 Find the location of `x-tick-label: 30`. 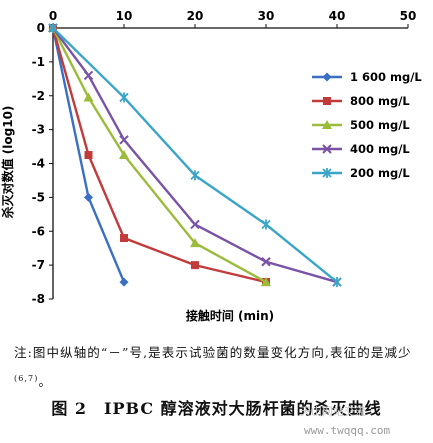

x-tick-label: 30 is located at coordinates (266, 16).